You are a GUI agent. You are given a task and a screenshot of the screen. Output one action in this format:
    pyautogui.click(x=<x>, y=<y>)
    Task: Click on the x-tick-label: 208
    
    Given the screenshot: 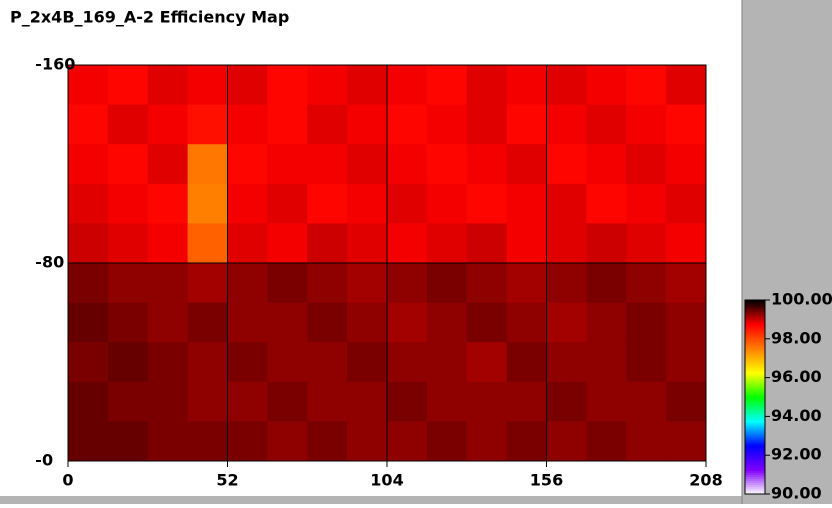 What is the action you would take?
    pyautogui.click(x=705, y=480)
    